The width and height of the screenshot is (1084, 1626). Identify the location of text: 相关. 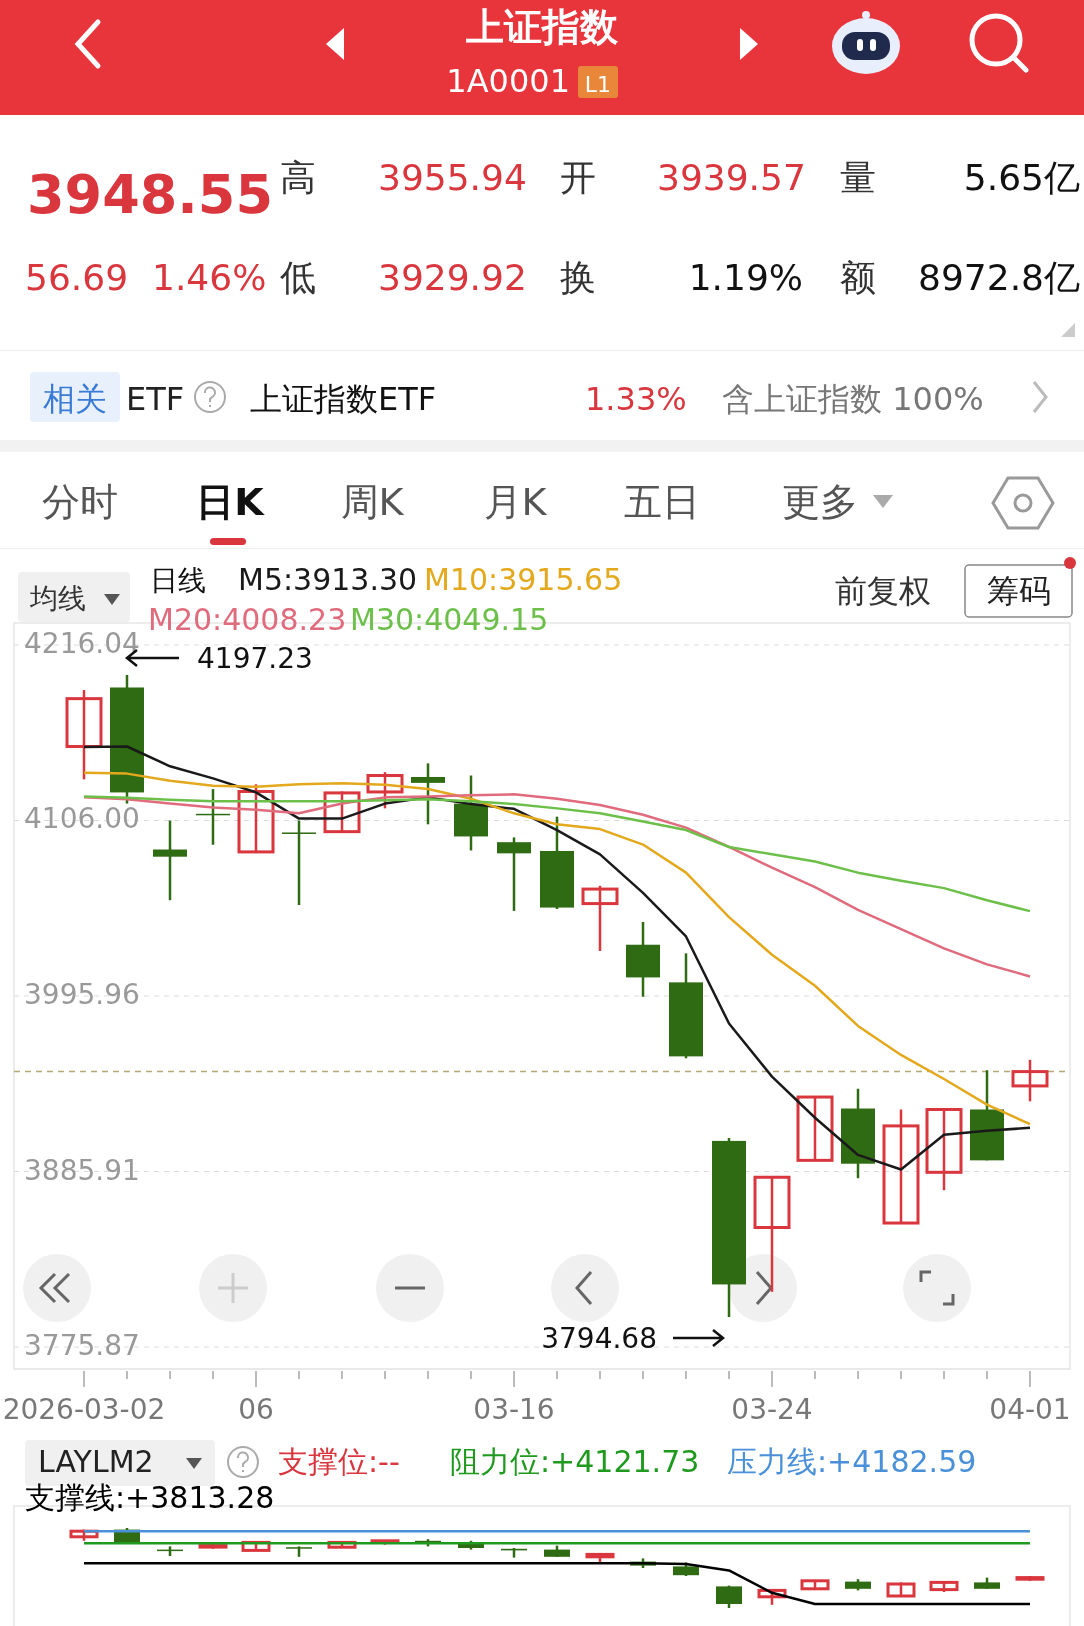
(75, 399).